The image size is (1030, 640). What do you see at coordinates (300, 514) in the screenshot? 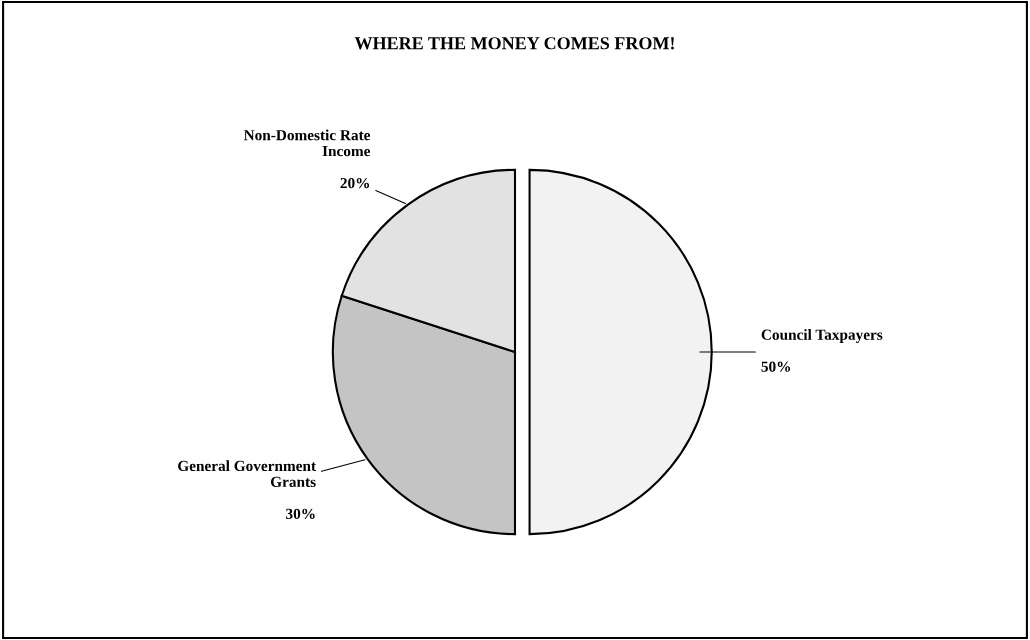
I see `data-label: 30%` at bounding box center [300, 514].